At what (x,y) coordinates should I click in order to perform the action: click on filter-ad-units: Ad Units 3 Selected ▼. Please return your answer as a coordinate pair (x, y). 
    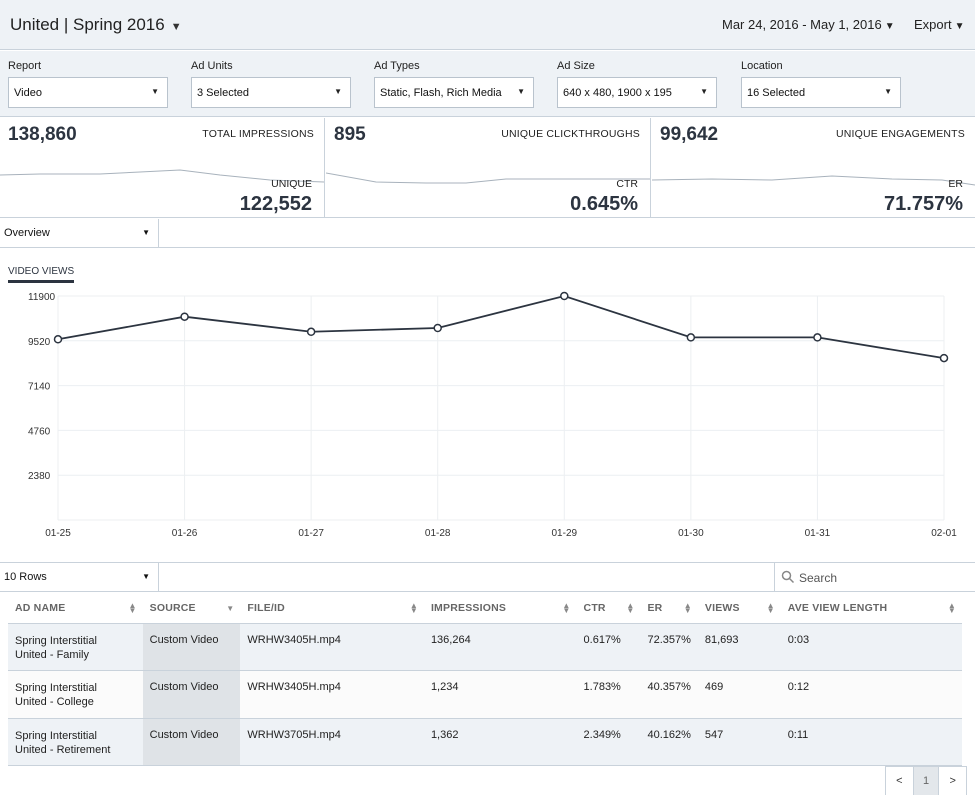
    Looking at the image, I should click on (271, 84).